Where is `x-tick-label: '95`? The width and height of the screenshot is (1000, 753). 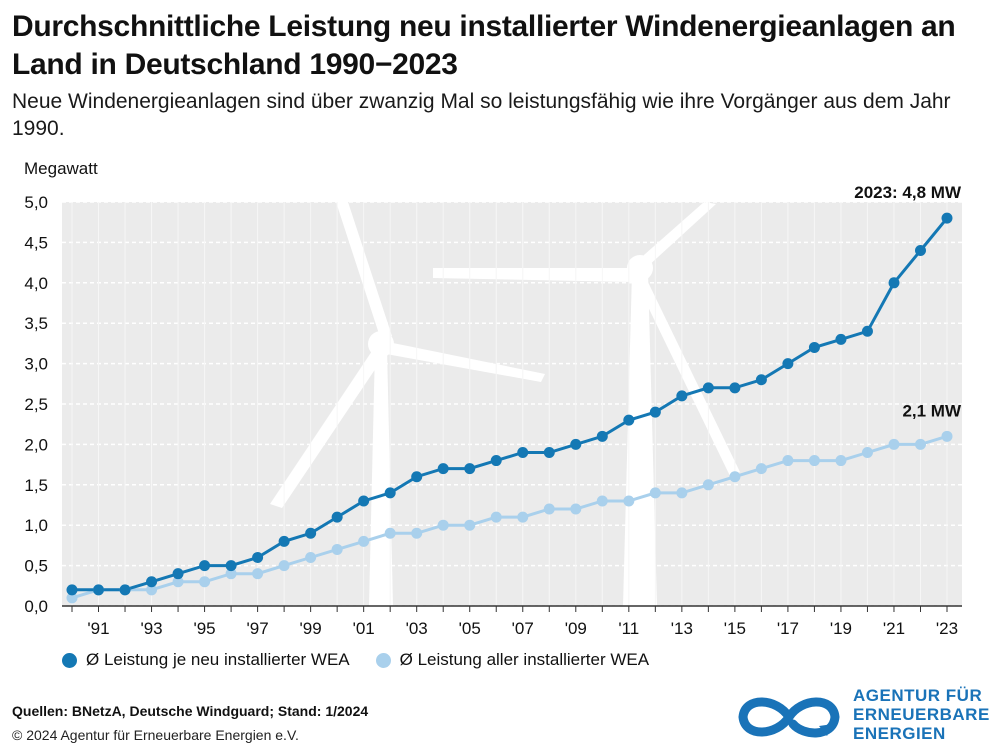 x-tick-label: '95 is located at coordinates (204, 628).